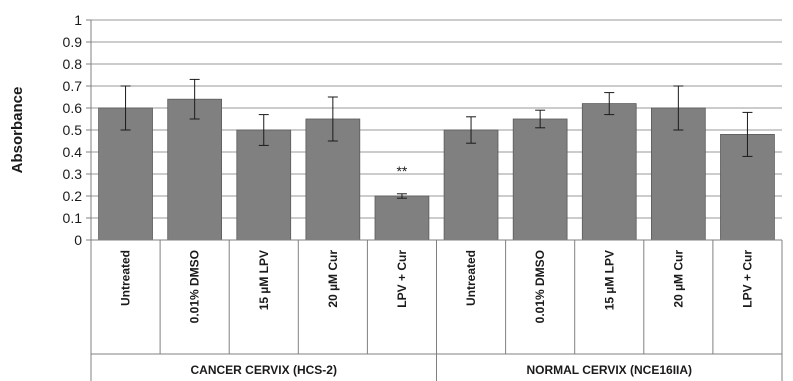 Image resolution: width=793 pixels, height=381 pixels. Describe the element at coordinates (73, 86) in the screenshot. I see `y-tick-label: 0.7` at that location.